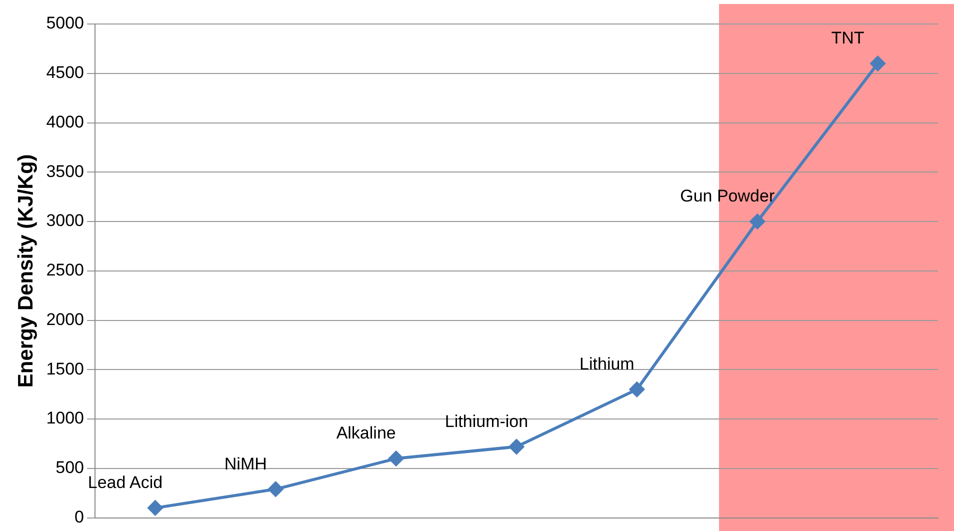 This screenshot has height=531, width=954. I want to click on y-tick-label: 4000, so click(65, 122).